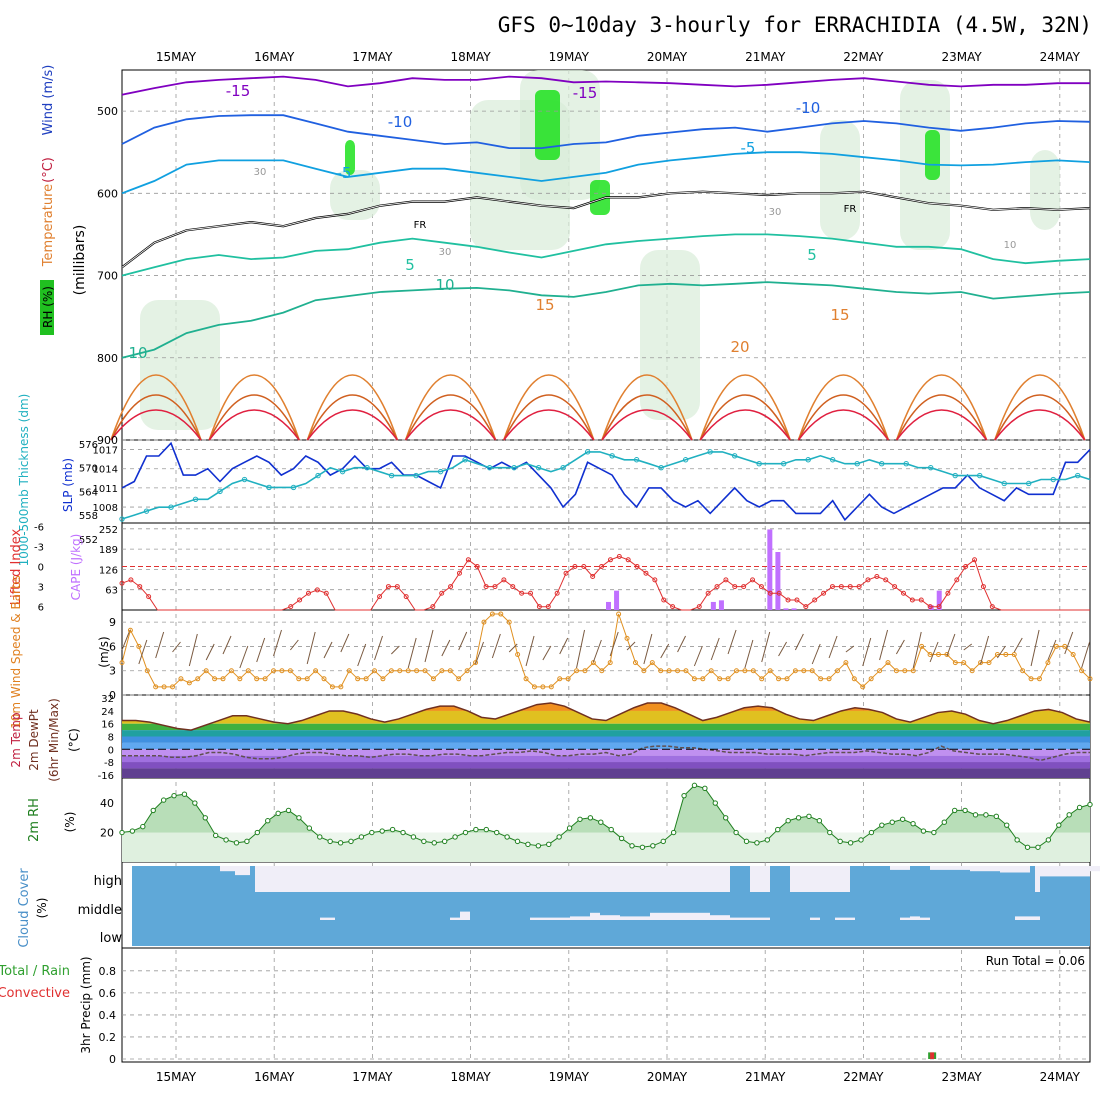 This screenshot has height=1100, width=1100. I want to click on panel-frame-wind, so click(606, 652).